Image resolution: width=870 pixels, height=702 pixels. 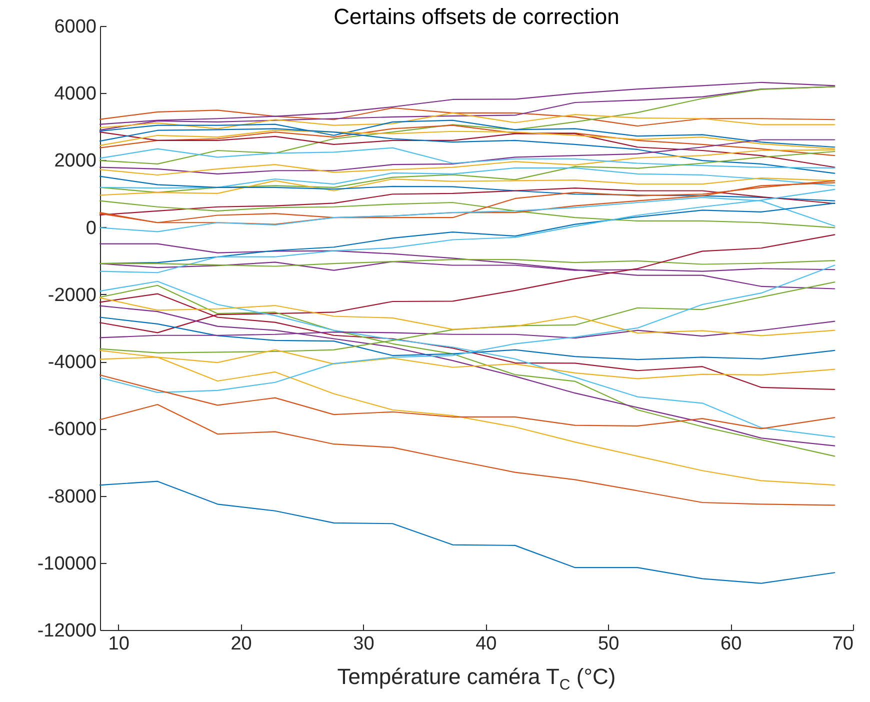 What do you see at coordinates (486, 644) in the screenshot?
I see `x-tick-label: 40` at bounding box center [486, 644].